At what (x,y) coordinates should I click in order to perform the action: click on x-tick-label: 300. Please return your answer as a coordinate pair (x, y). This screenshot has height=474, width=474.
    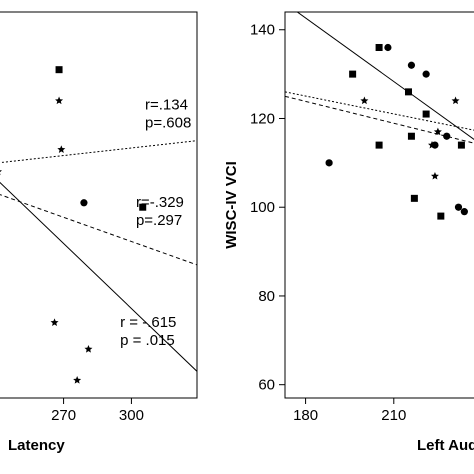
    Looking at the image, I should click on (131, 415).